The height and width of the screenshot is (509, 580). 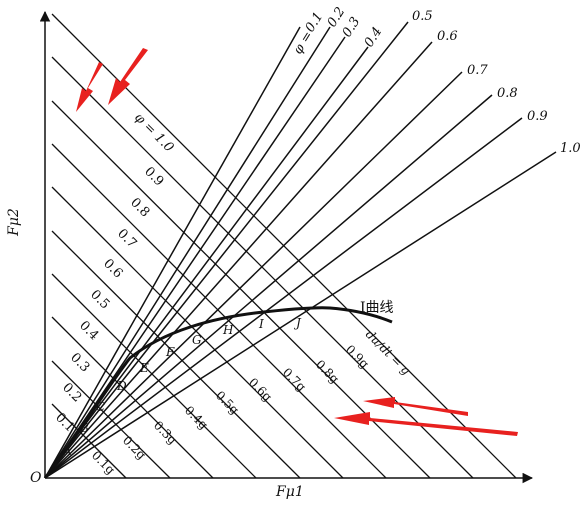 I want to click on phi-label-1.0: 1.0, so click(x=570, y=148).